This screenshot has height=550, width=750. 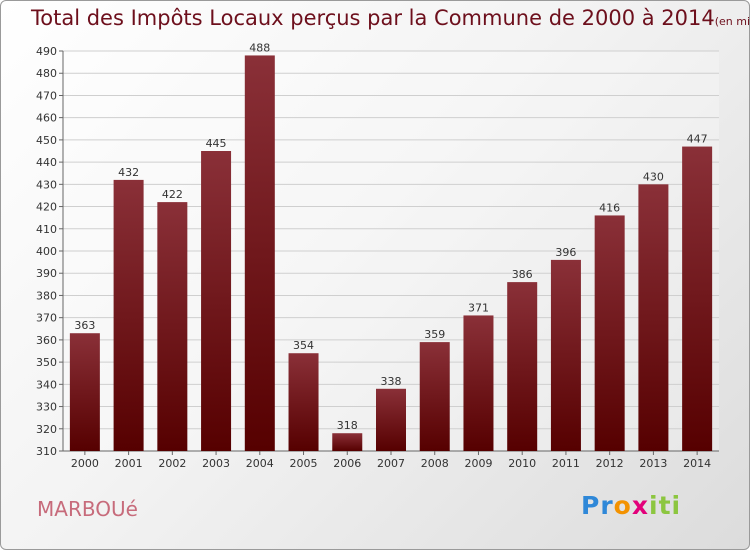 I want to click on bar-2010, so click(x=522, y=366).